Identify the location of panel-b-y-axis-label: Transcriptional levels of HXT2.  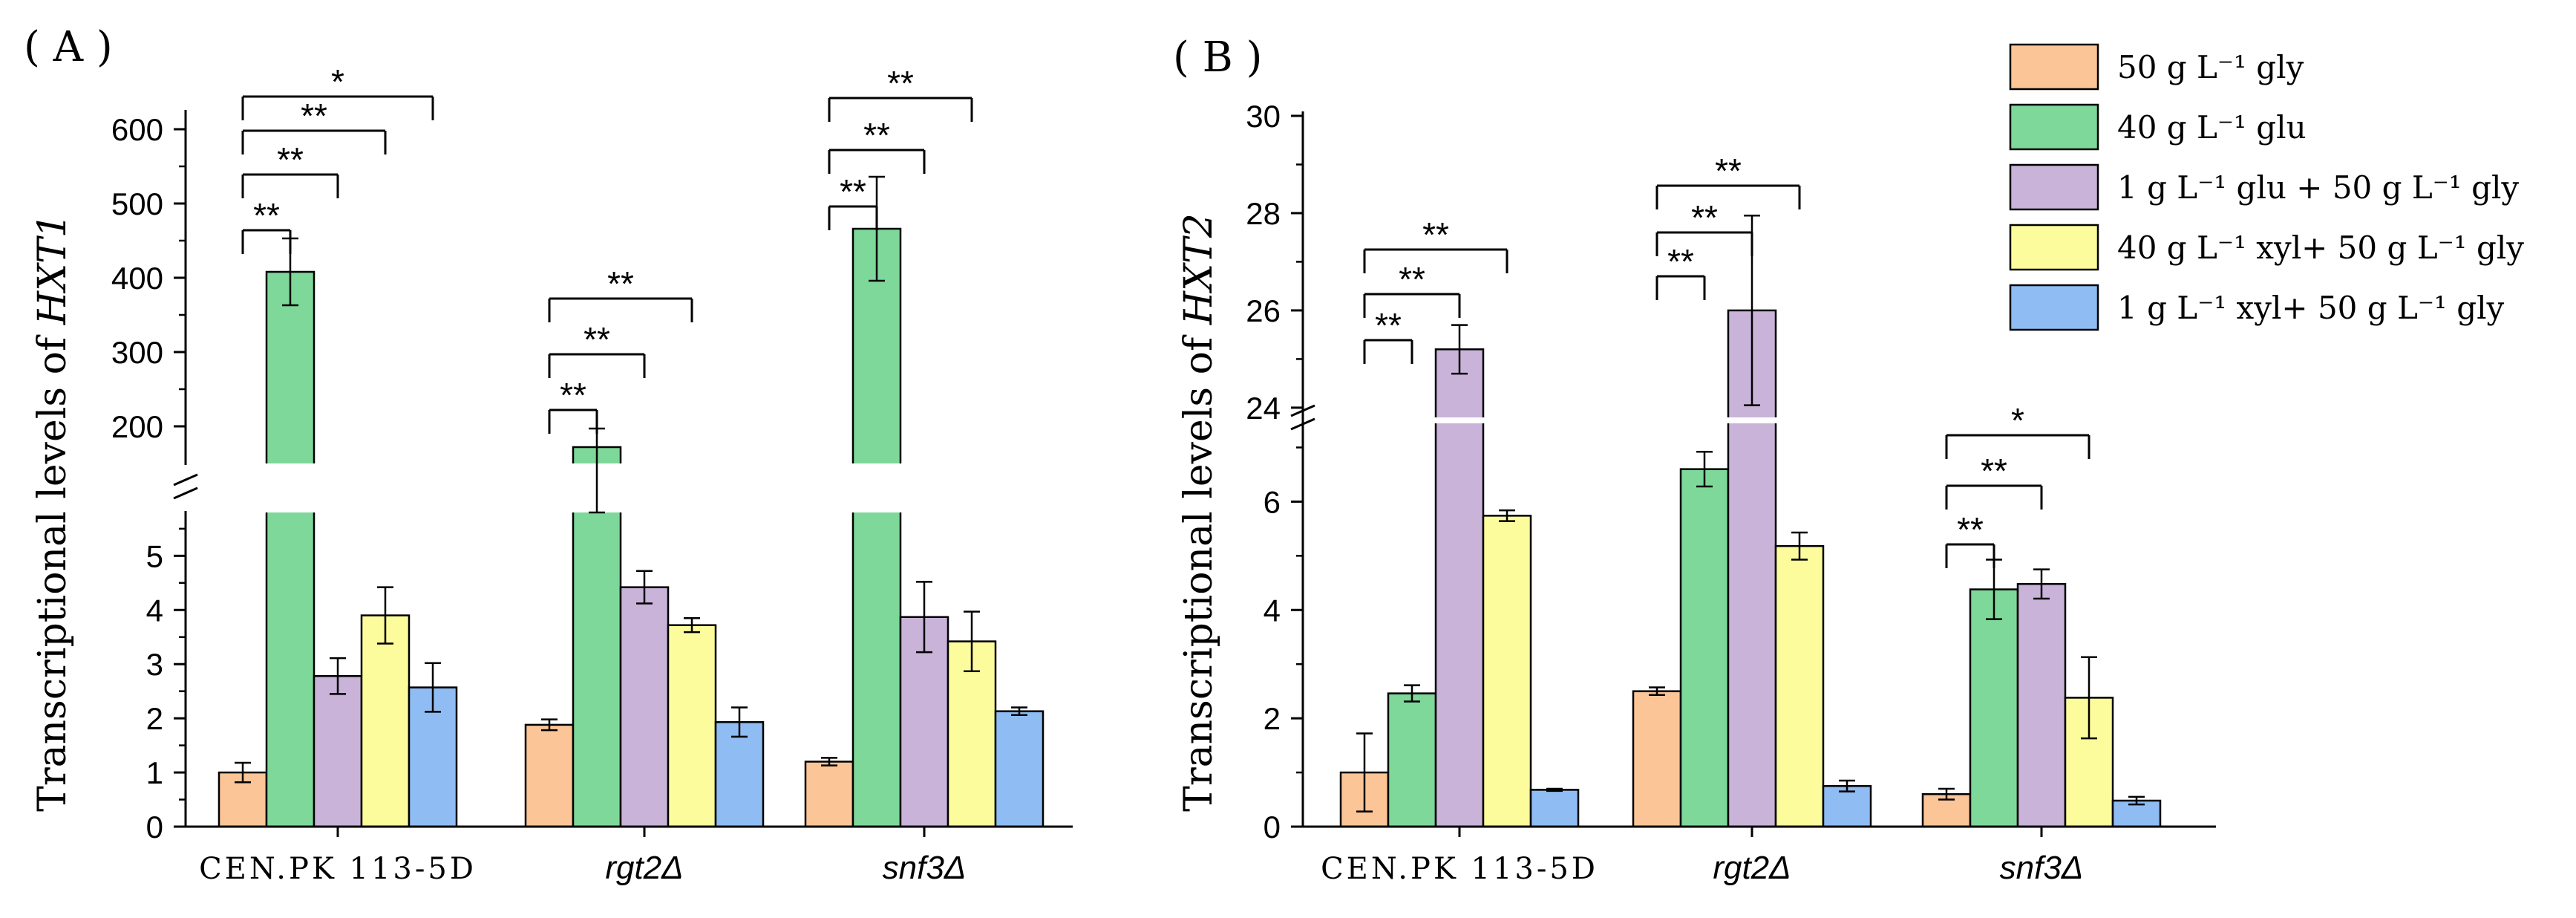
(1199, 512).